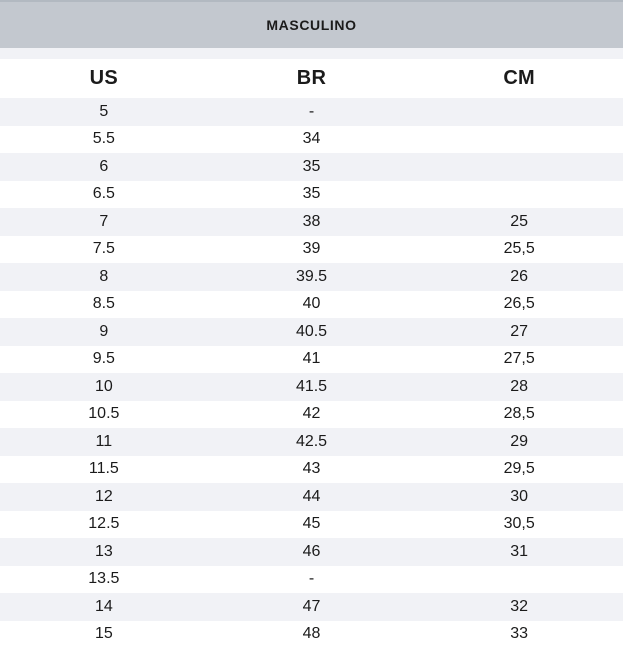 The height and width of the screenshot is (648, 623). Describe the element at coordinates (104, 414) in the screenshot. I see `table-cell-us: 10.5` at that location.